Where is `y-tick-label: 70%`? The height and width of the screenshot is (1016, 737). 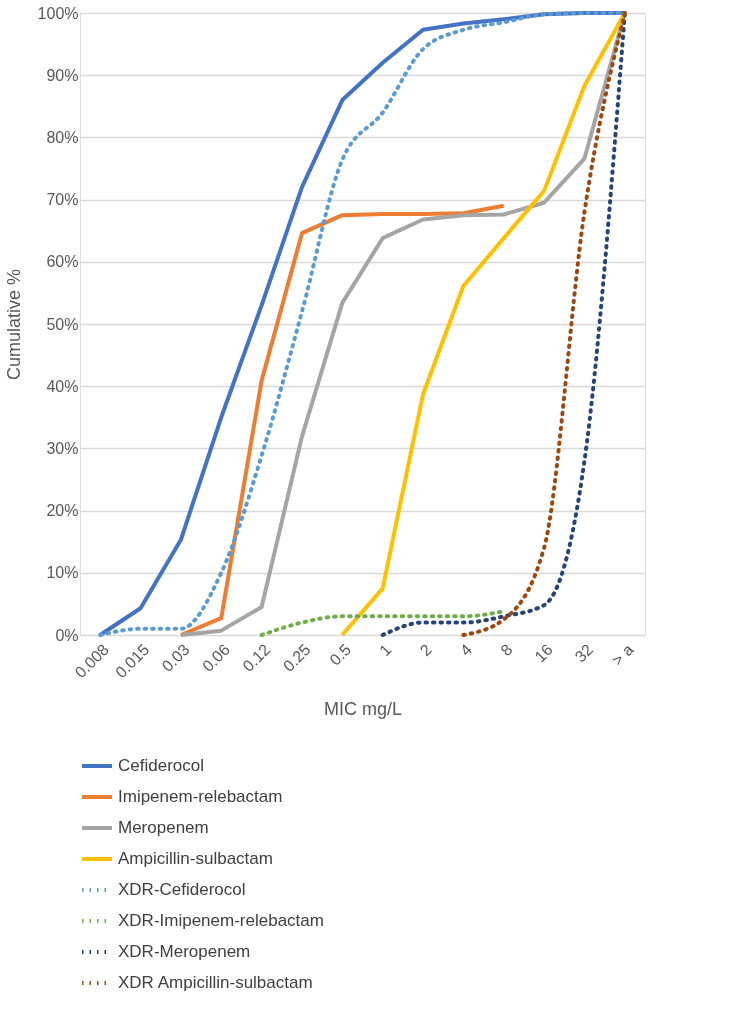
y-tick-label: 70% is located at coordinates (62, 200).